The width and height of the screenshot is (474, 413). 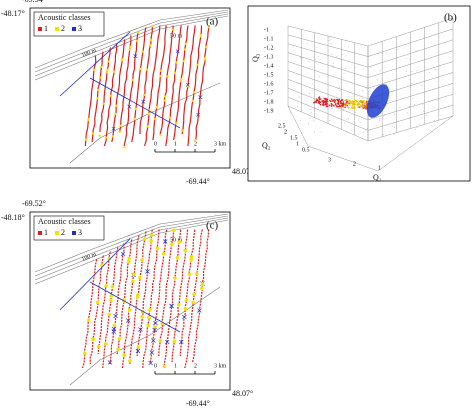 I want to click on y-tick-label: 1.5, so click(x=294, y=138).